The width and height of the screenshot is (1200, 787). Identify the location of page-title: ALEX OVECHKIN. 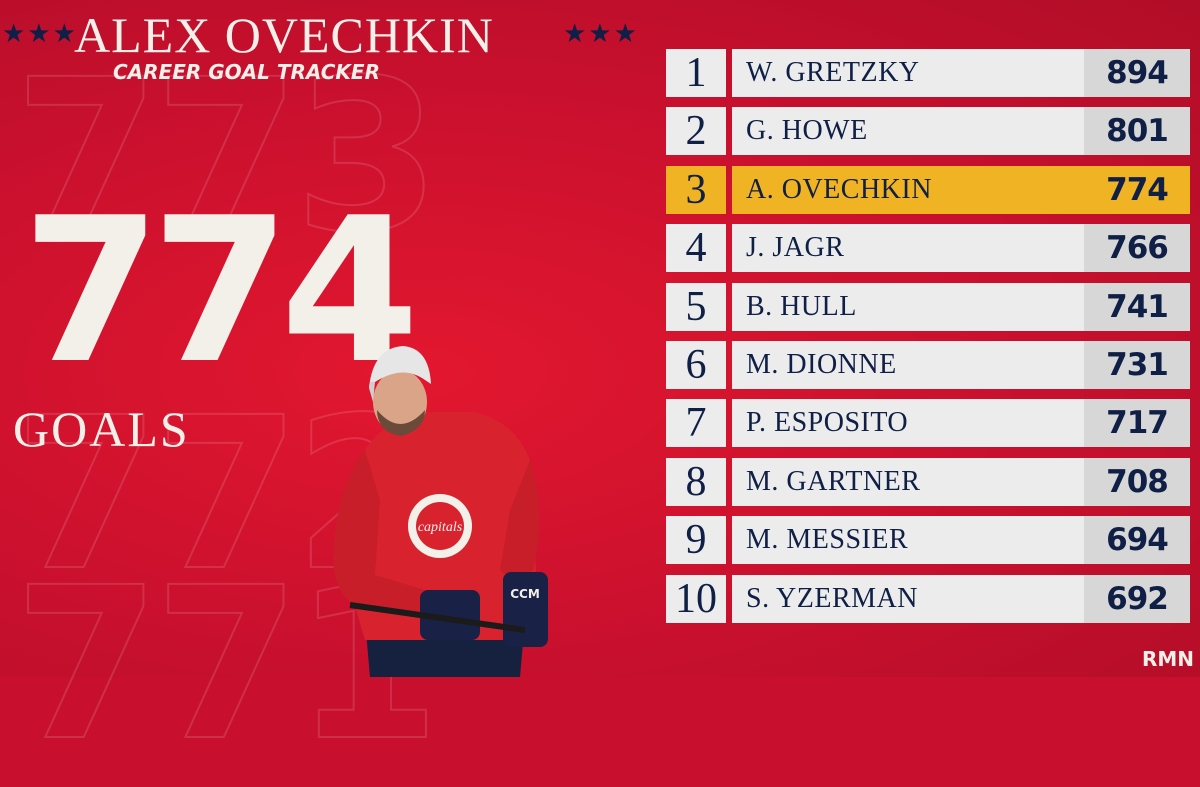
(284, 35).